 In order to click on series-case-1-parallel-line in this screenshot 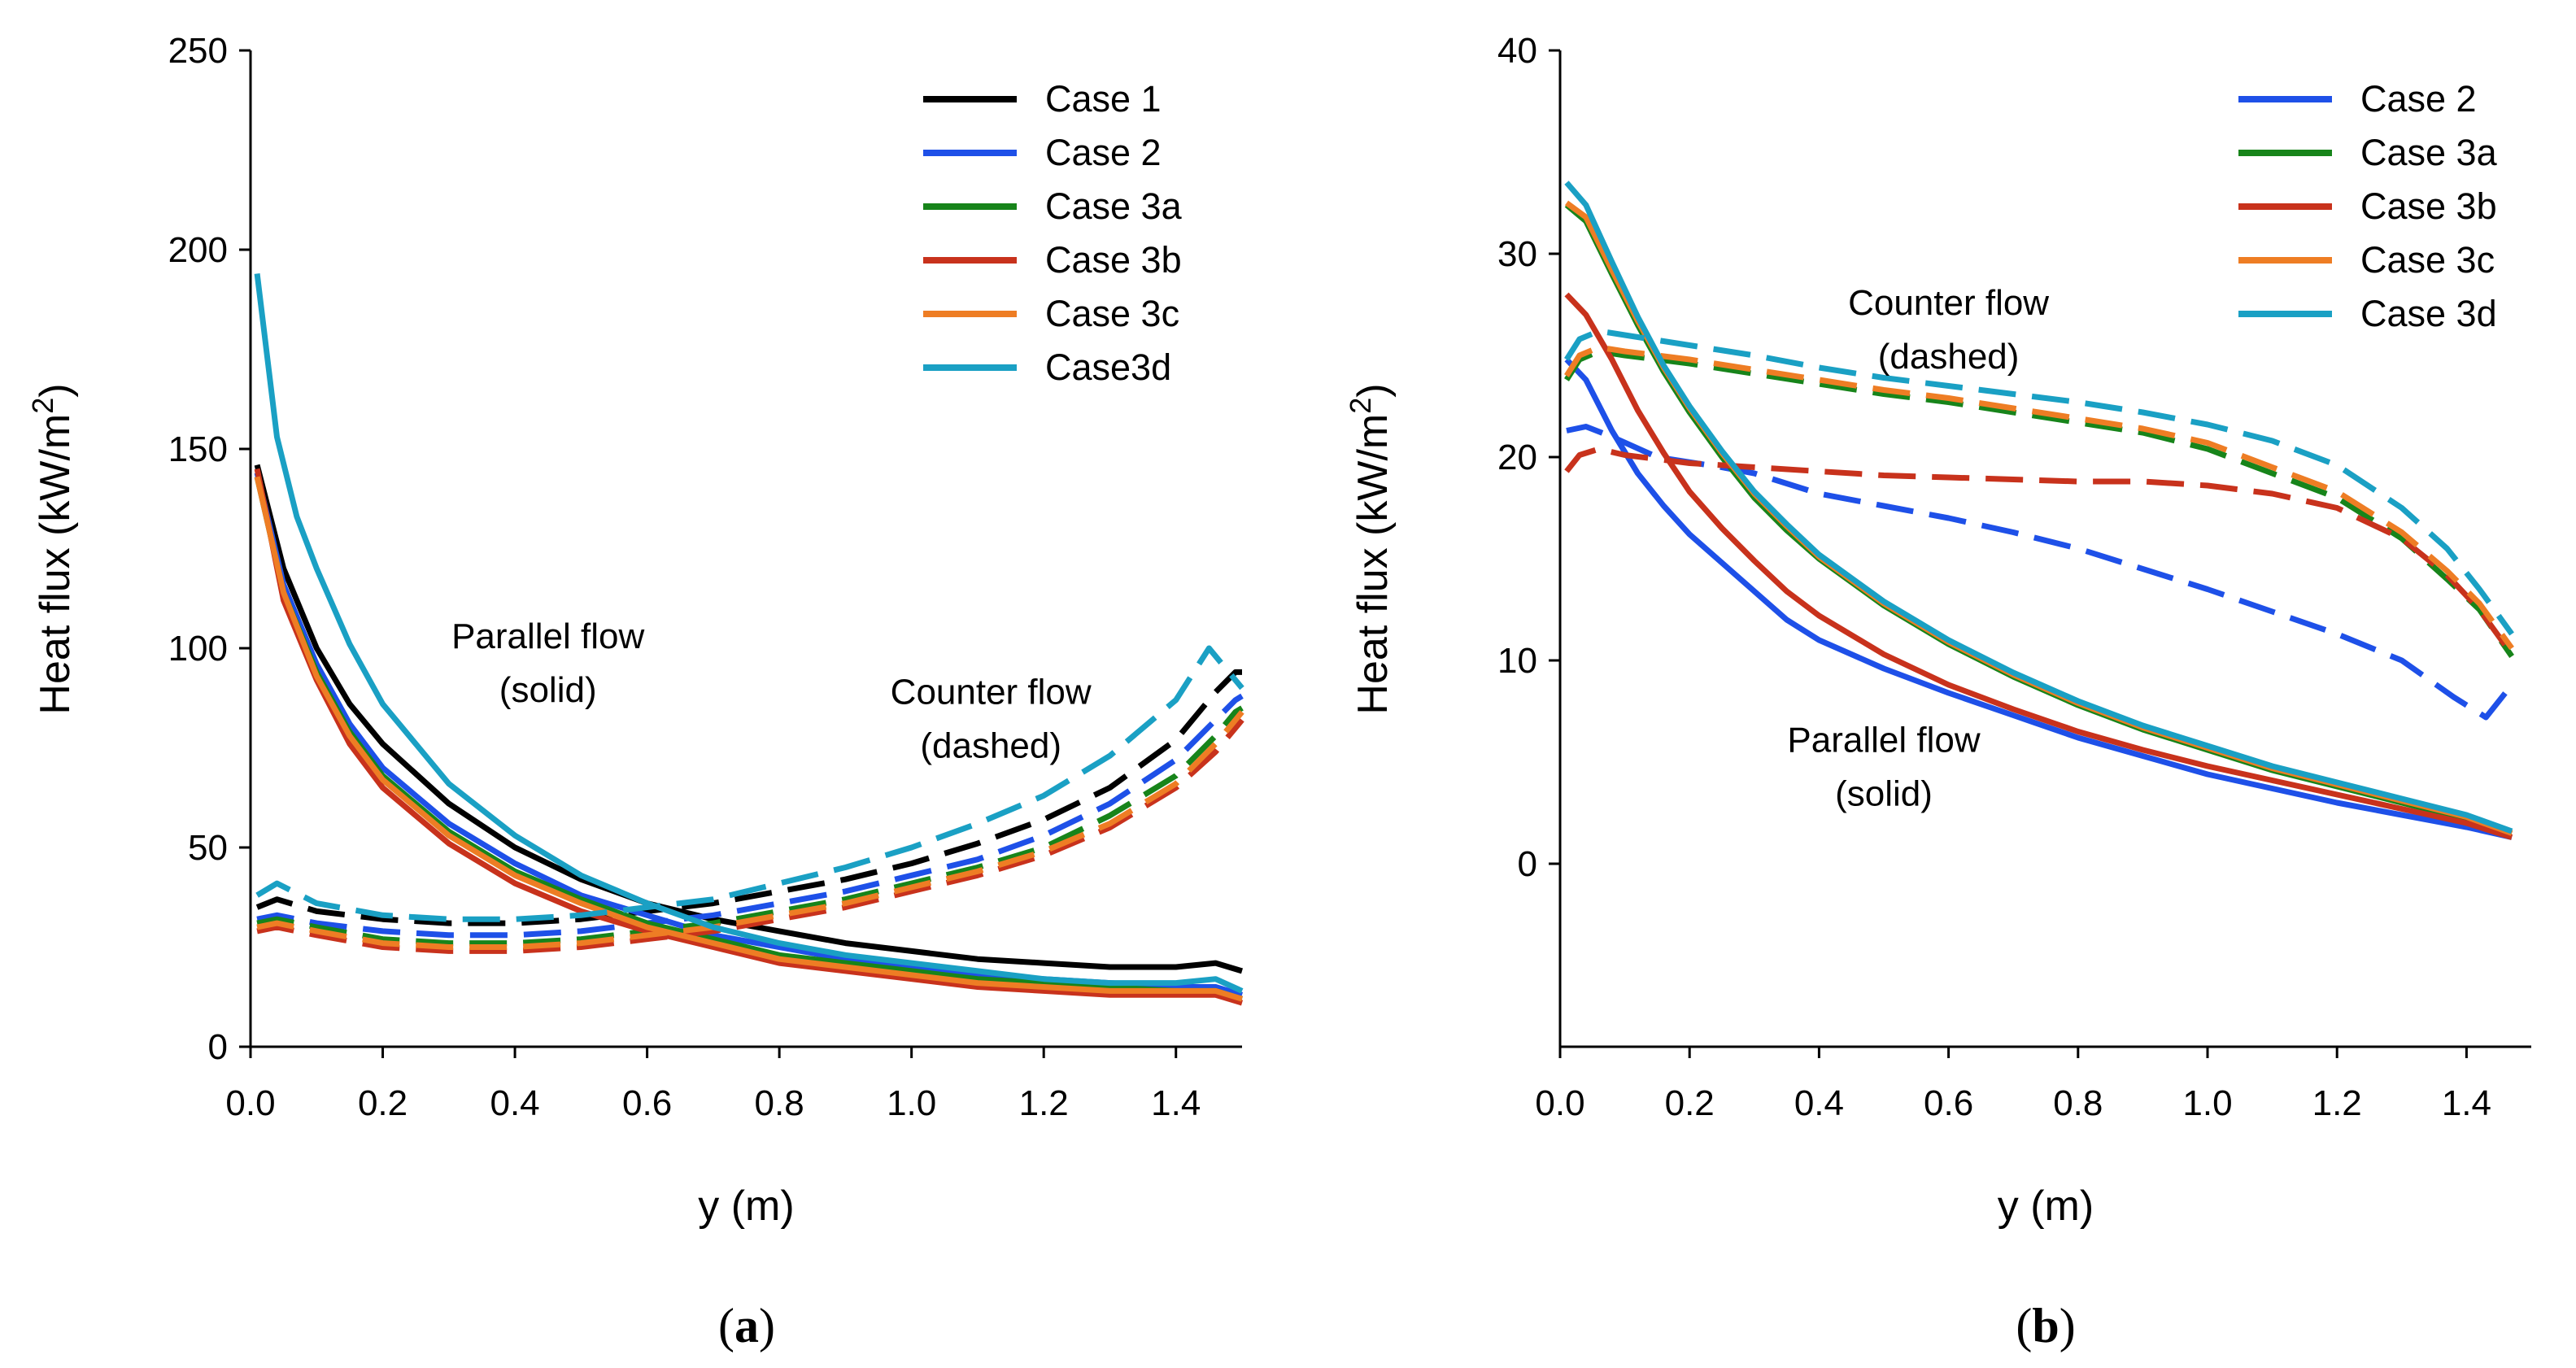, I will do `click(749, 719)`.